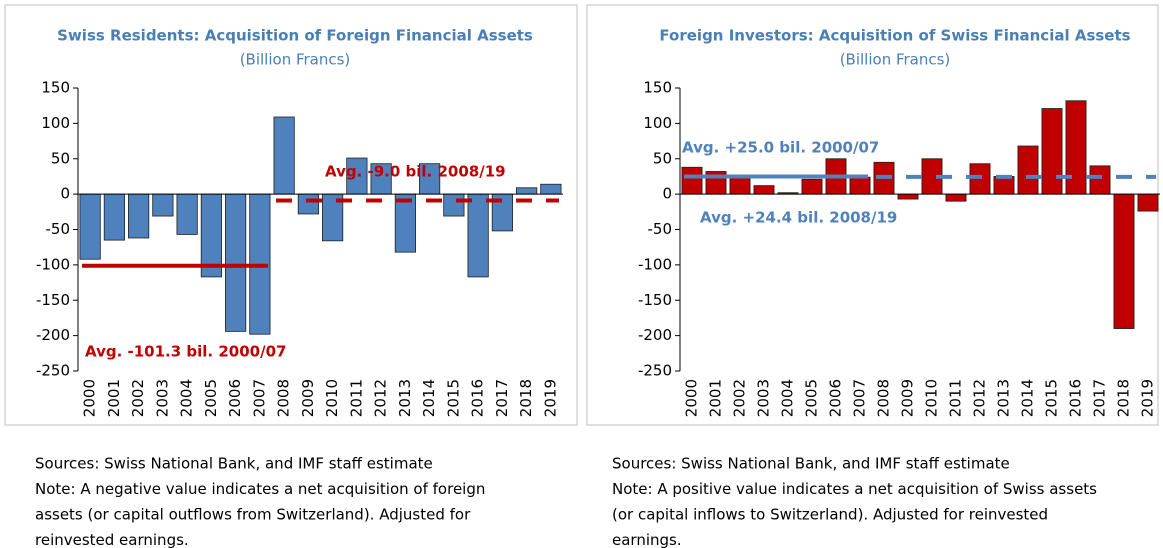  What do you see at coordinates (798, 218) in the screenshot?
I see `average-label: Avg. +24.4 bil. 2008/19` at bounding box center [798, 218].